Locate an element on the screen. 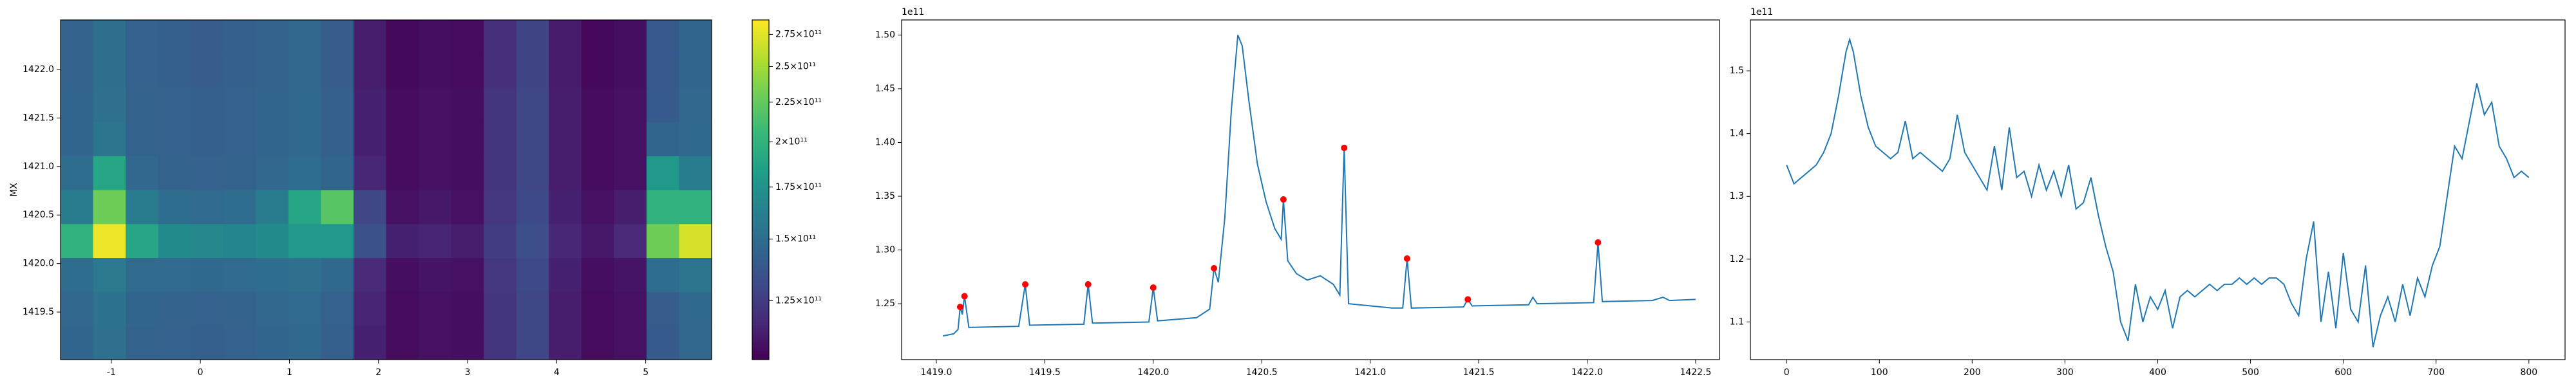 This screenshot has height=386, width=2576. x-tick-label: 100 is located at coordinates (1880, 372).